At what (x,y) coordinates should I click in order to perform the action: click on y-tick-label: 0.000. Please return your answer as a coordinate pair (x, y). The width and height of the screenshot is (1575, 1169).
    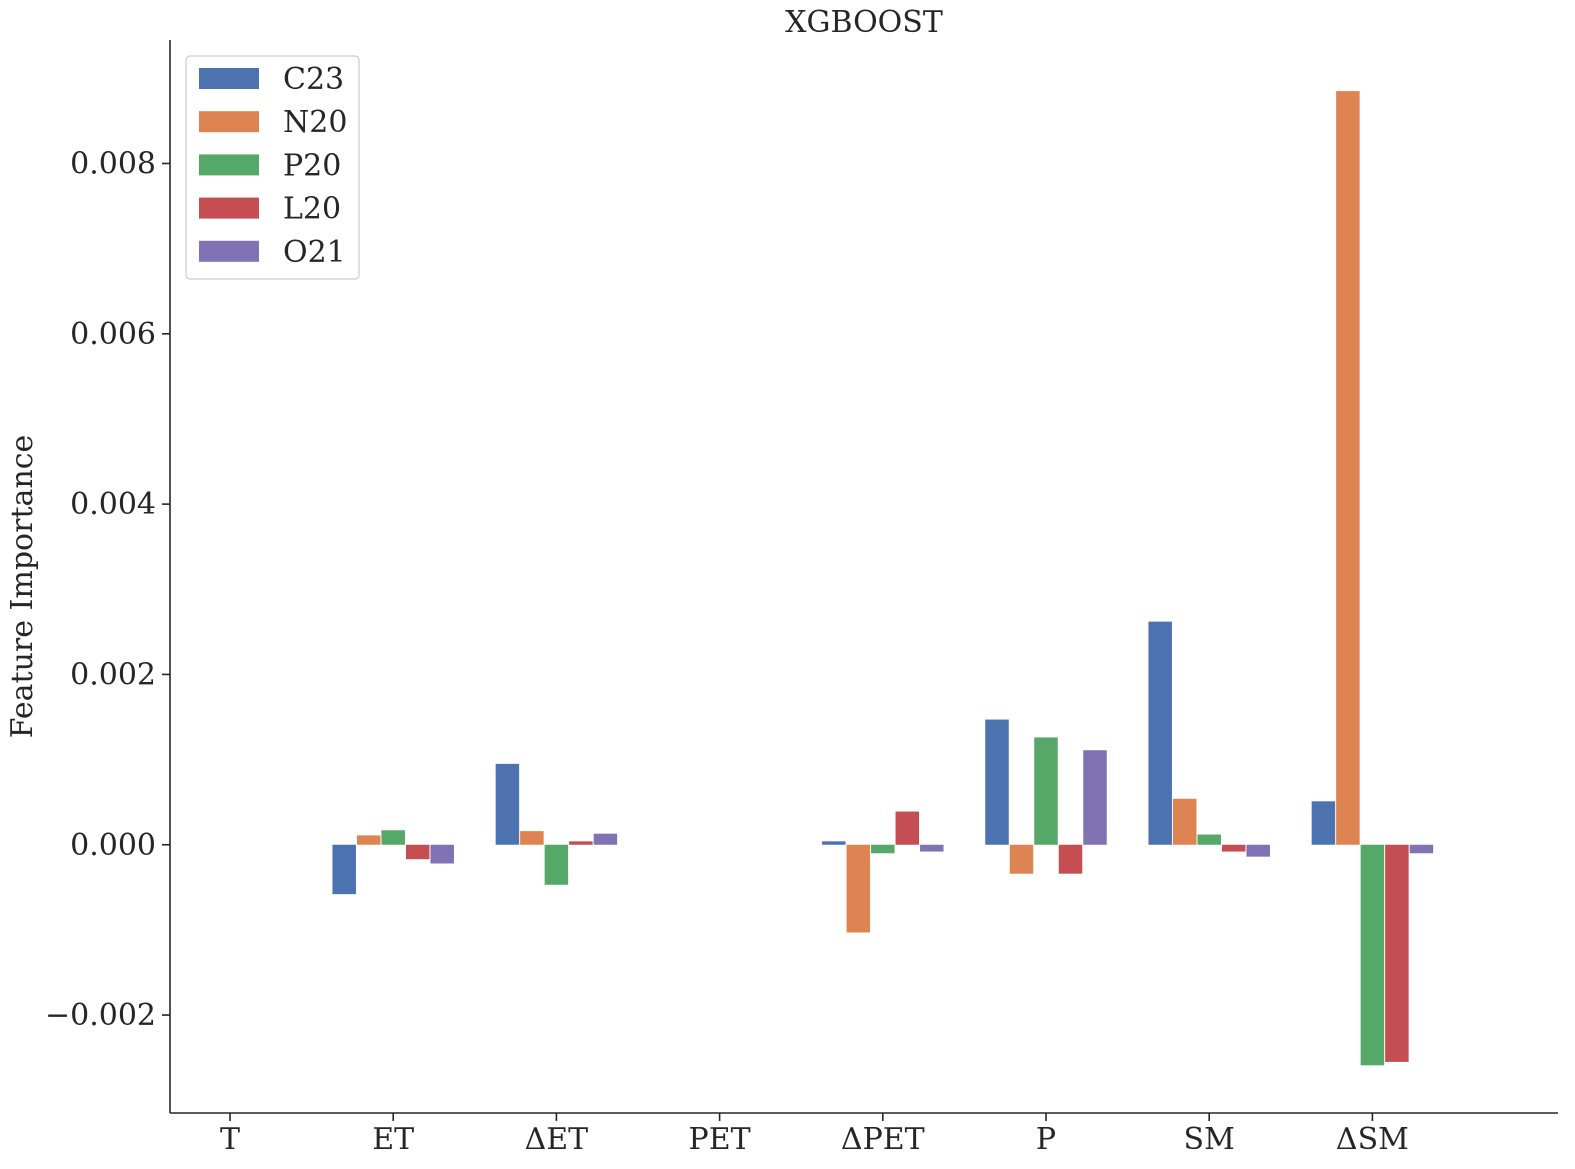
    Looking at the image, I should click on (113, 845).